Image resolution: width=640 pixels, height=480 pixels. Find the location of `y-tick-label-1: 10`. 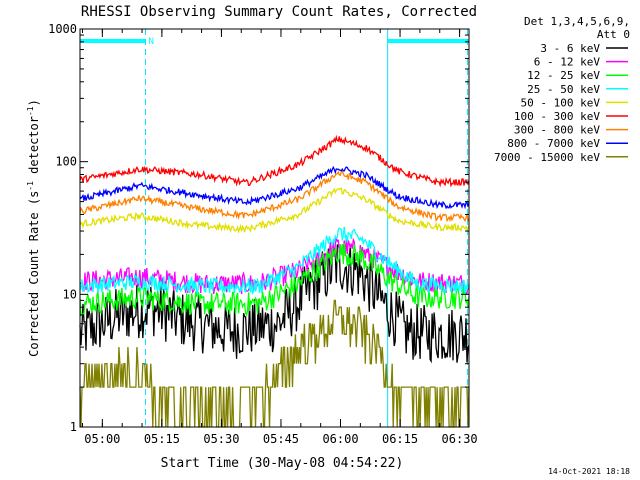

y-tick-label-1: 10 is located at coordinates (70, 294).